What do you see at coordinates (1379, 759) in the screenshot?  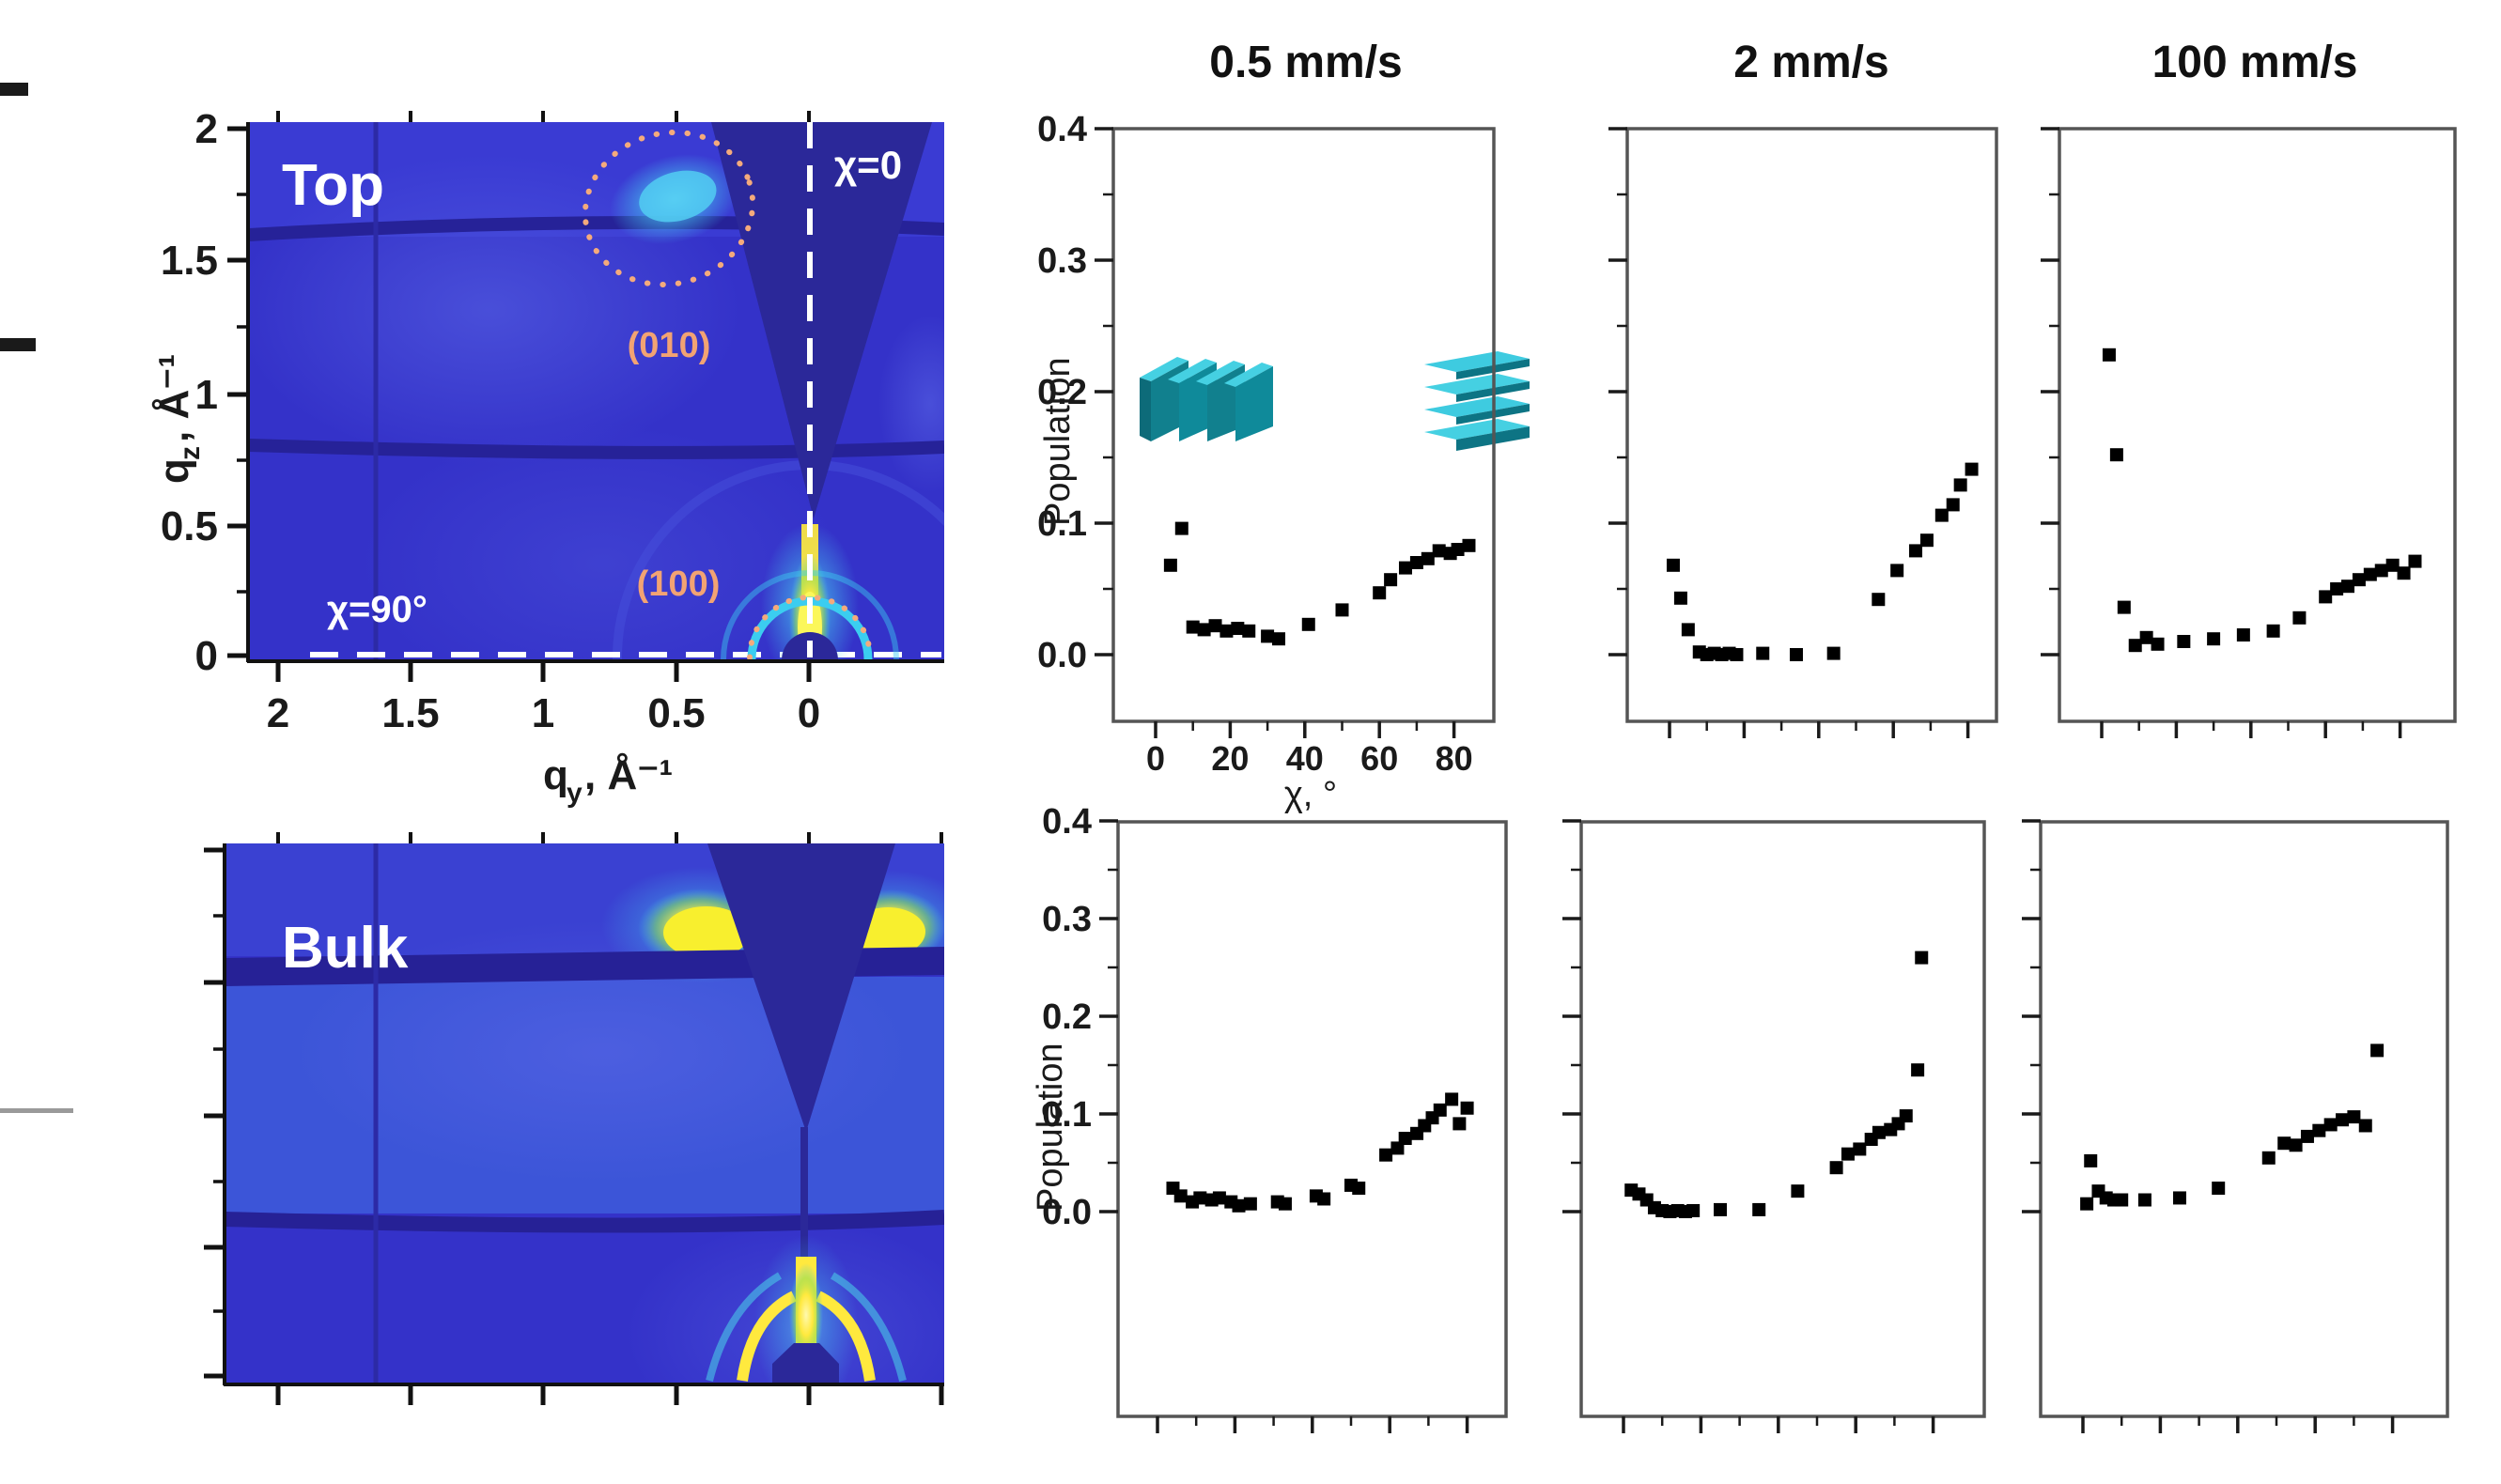 I see `x-tick-label: 60` at bounding box center [1379, 759].